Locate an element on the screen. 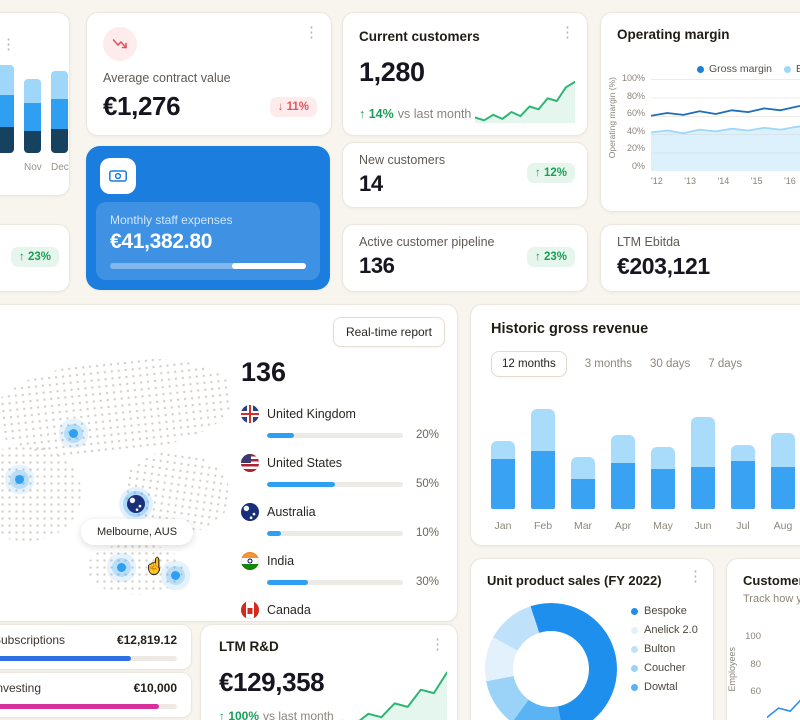 This screenshot has height=720, width=800. y-tick: 60% is located at coordinates (635, 113).